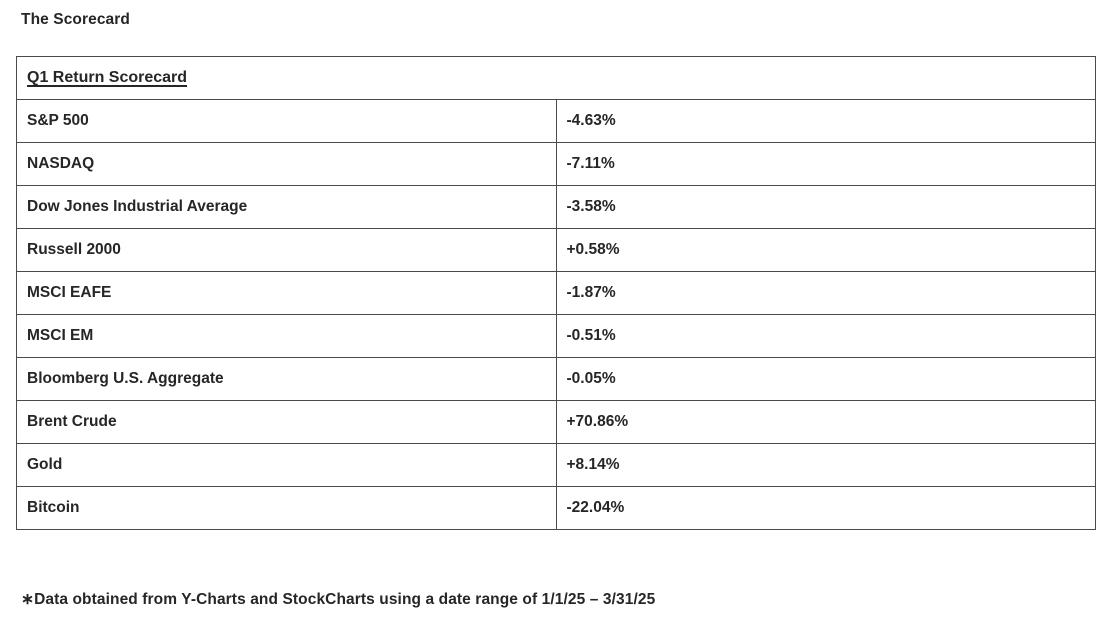 This screenshot has width=1111, height=626. Describe the element at coordinates (286, 121) in the screenshot. I see `asset-label: S&P 500` at that location.